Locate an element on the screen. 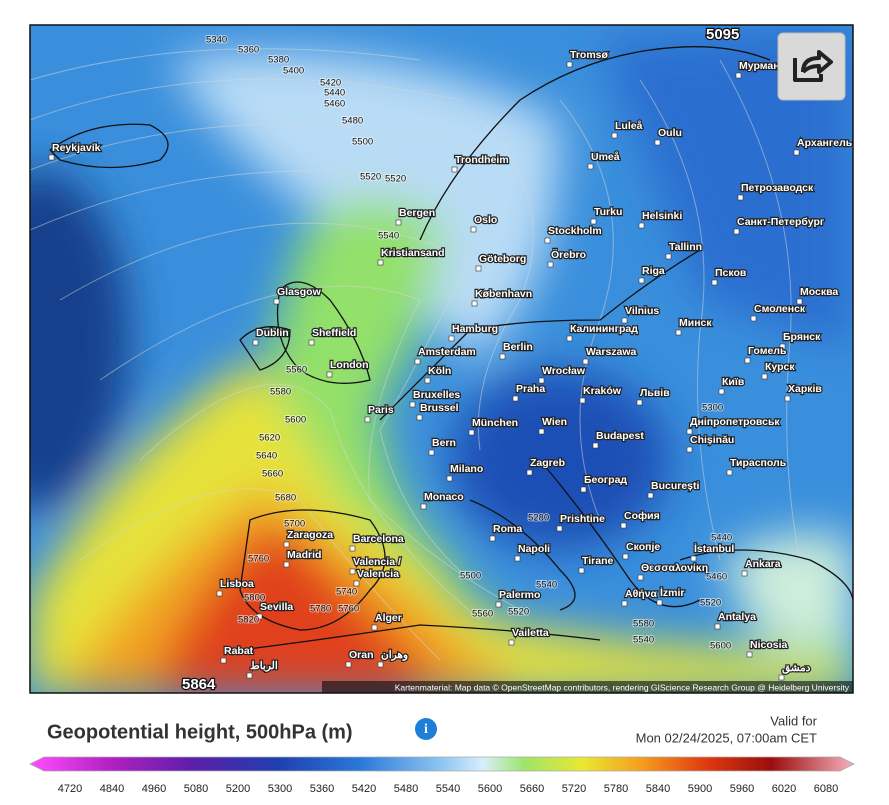  city-label: Минск is located at coordinates (695, 323).